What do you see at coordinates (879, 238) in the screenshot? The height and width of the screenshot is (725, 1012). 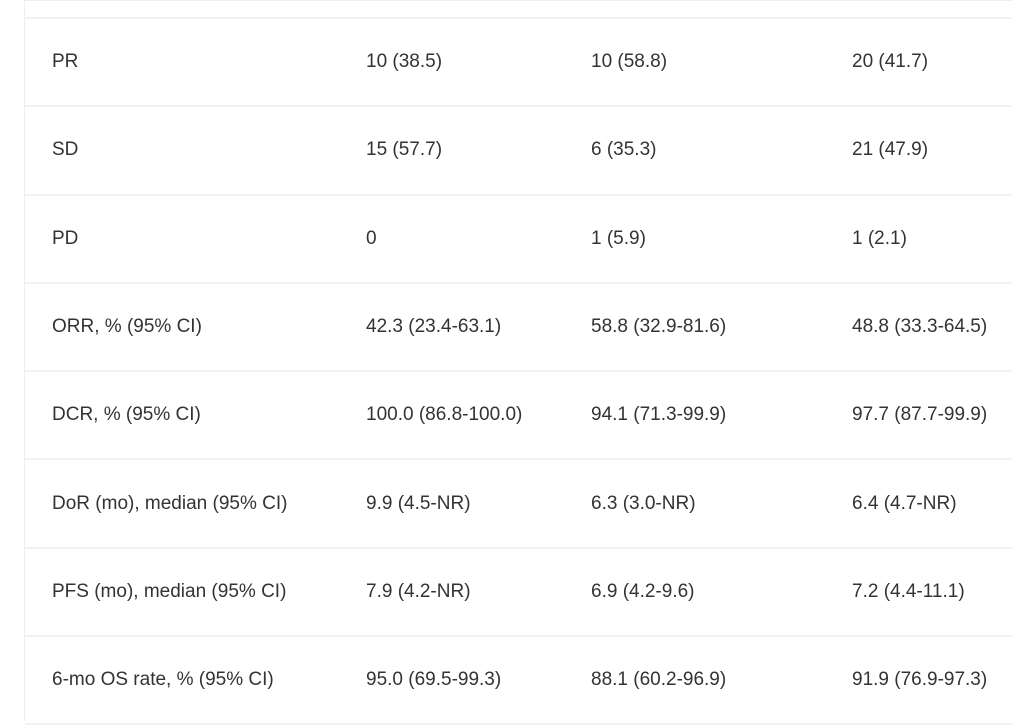 I see `table-cell: 1 (2.1)` at bounding box center [879, 238].